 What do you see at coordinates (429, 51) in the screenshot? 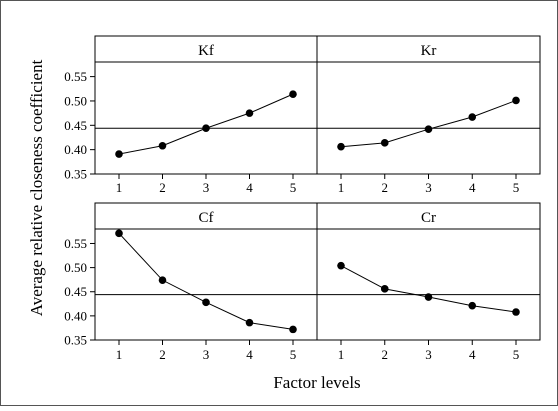
I see `panel-title: Kr` at bounding box center [429, 51].